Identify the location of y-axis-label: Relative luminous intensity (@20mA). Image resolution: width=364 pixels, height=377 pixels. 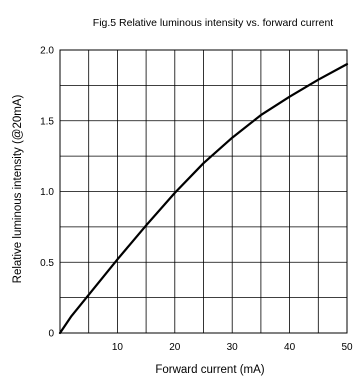
(18, 188).